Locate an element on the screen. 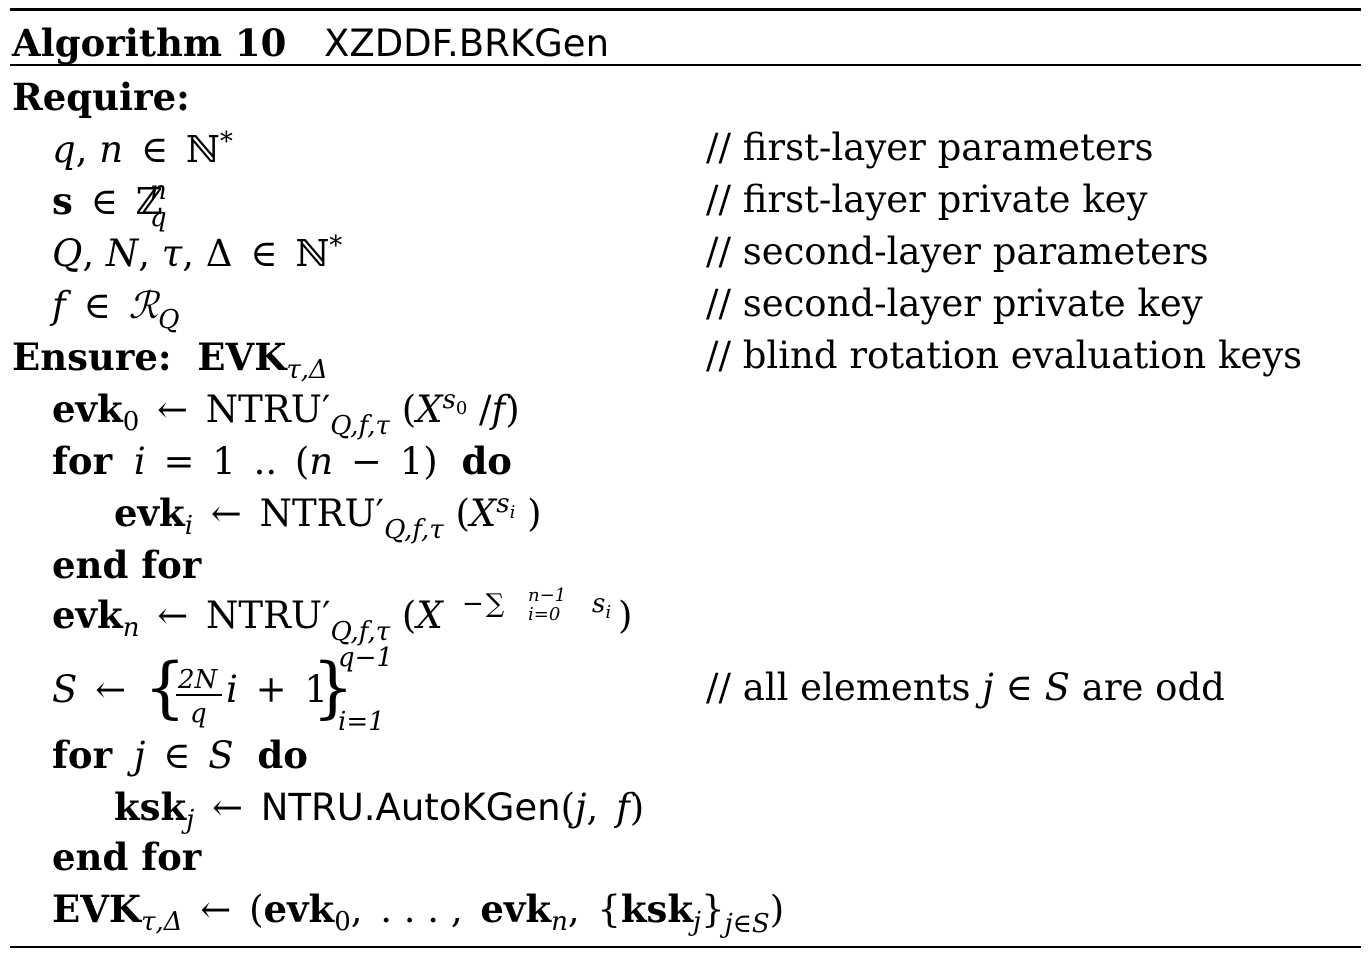 This screenshot has width=1369, height=955. algorithm-header-svg: Algorithm 10 XZDDF.BRKGen is located at coordinates (310, 43).